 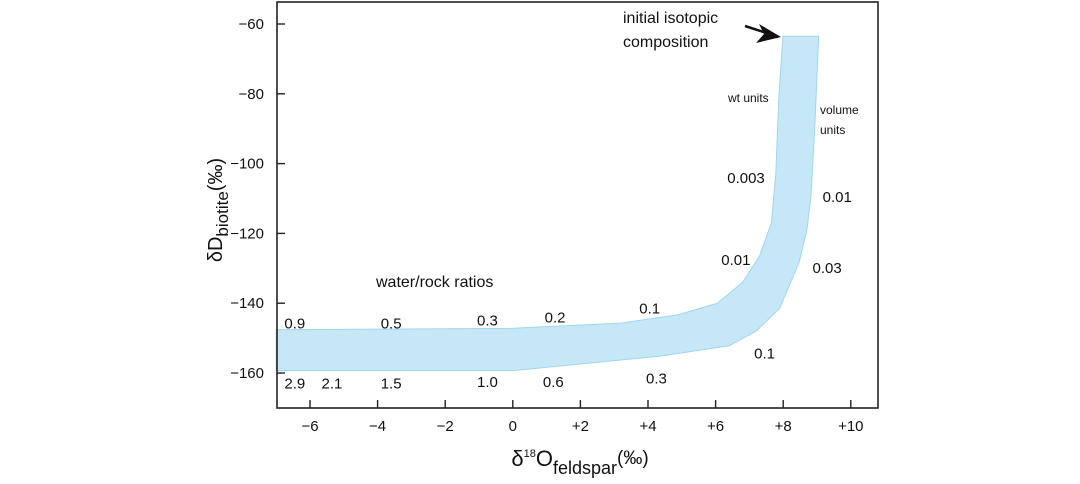 I want to click on ratio-label: 0.9, so click(x=294, y=323).